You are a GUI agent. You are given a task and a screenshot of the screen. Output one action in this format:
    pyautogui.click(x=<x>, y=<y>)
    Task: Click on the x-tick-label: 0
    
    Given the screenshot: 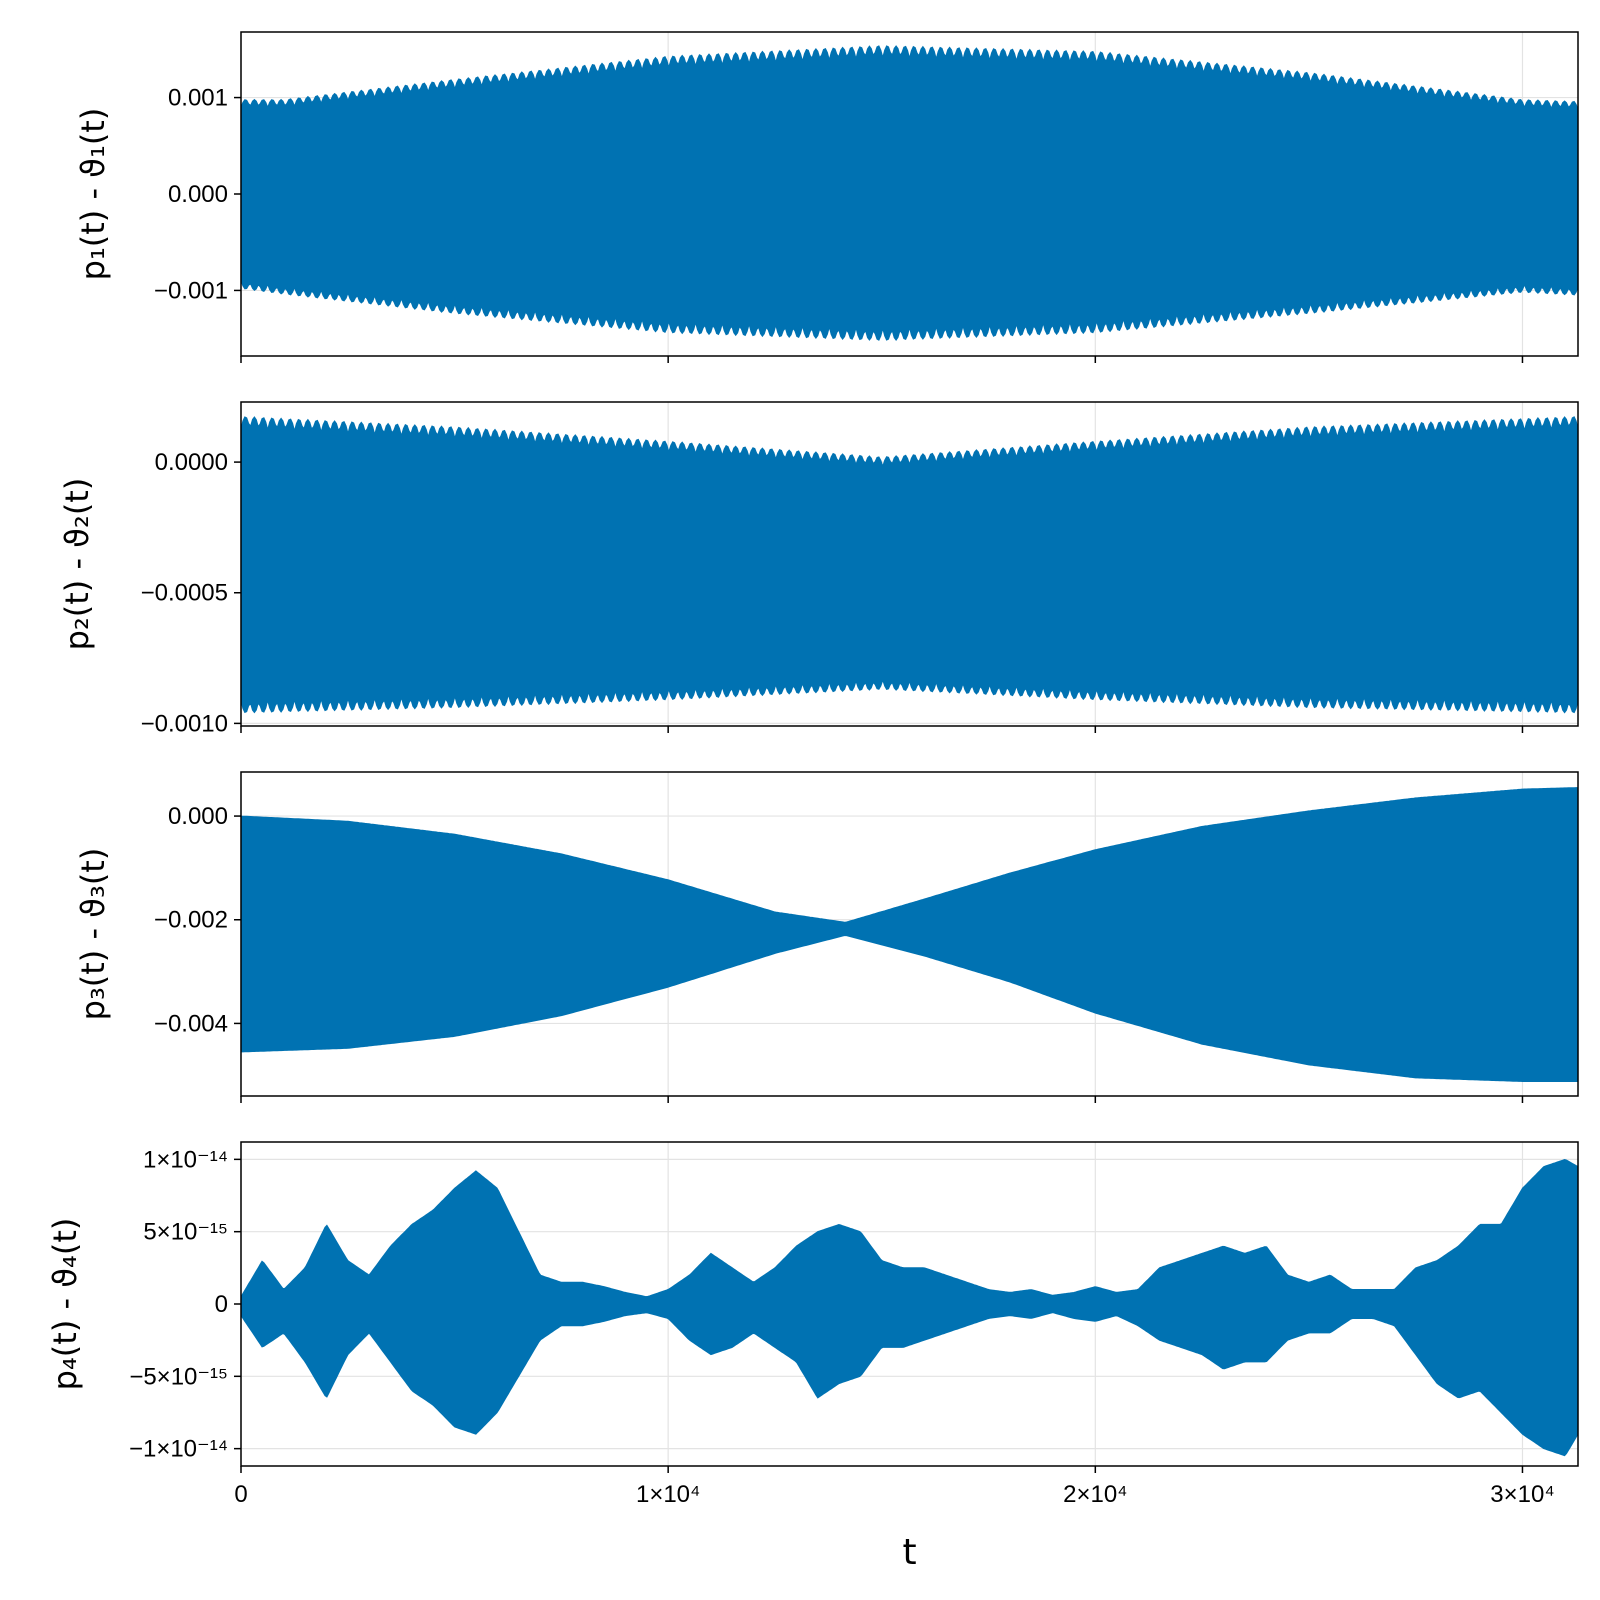 What is the action you would take?
    pyautogui.click(x=240, y=1494)
    